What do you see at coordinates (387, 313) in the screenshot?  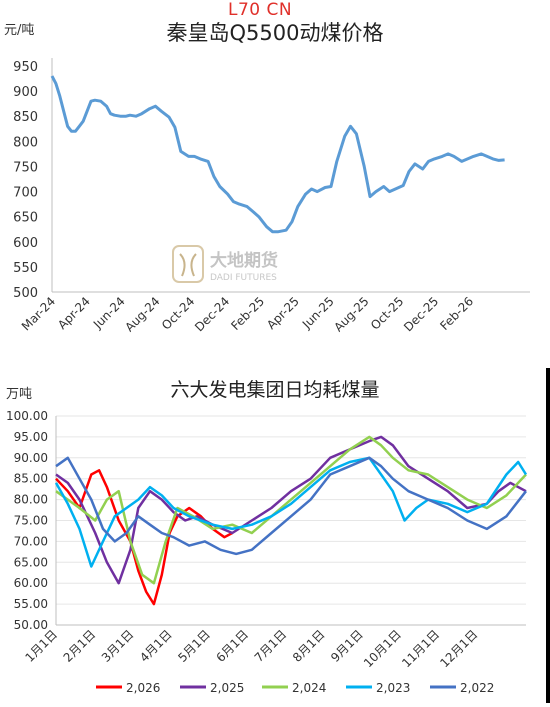 I see `x-tick-label: Oct-25` at bounding box center [387, 313].